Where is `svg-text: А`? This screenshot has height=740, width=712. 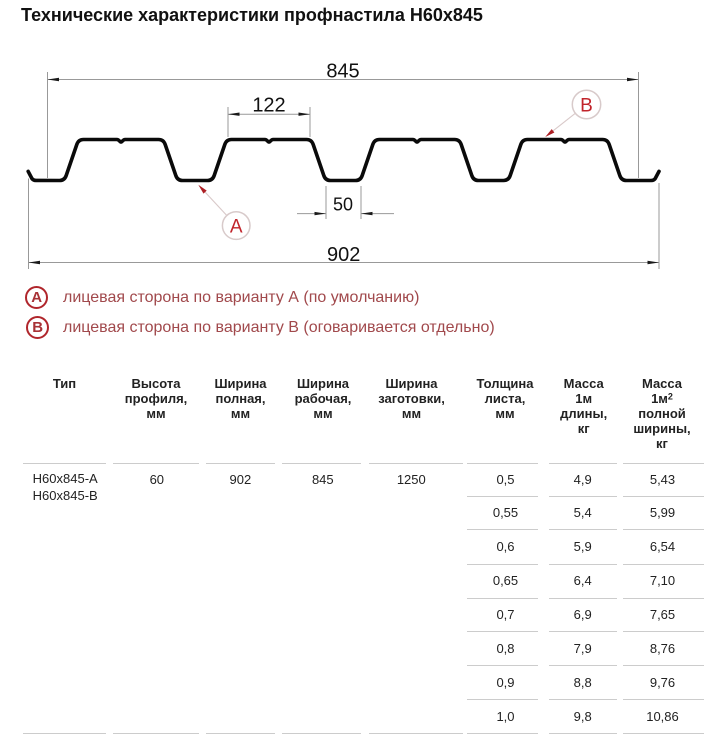
svg-text: А is located at coordinates (236, 226).